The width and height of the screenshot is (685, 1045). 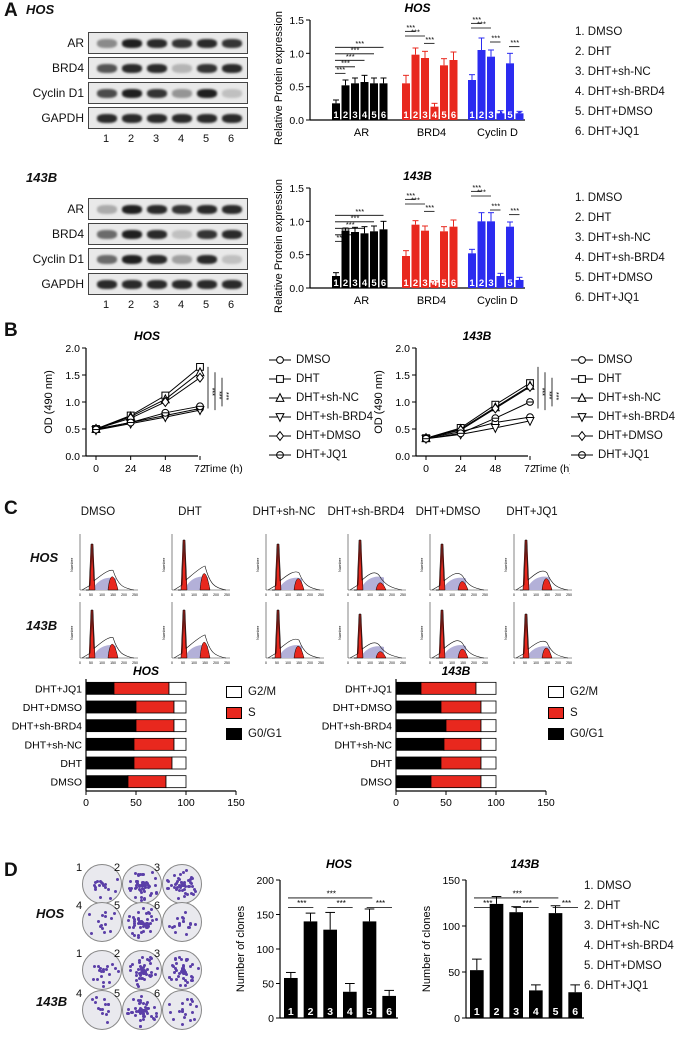 What do you see at coordinates (463, 595) in the screenshot?
I see `hist-tick: 150` at bounding box center [463, 595].